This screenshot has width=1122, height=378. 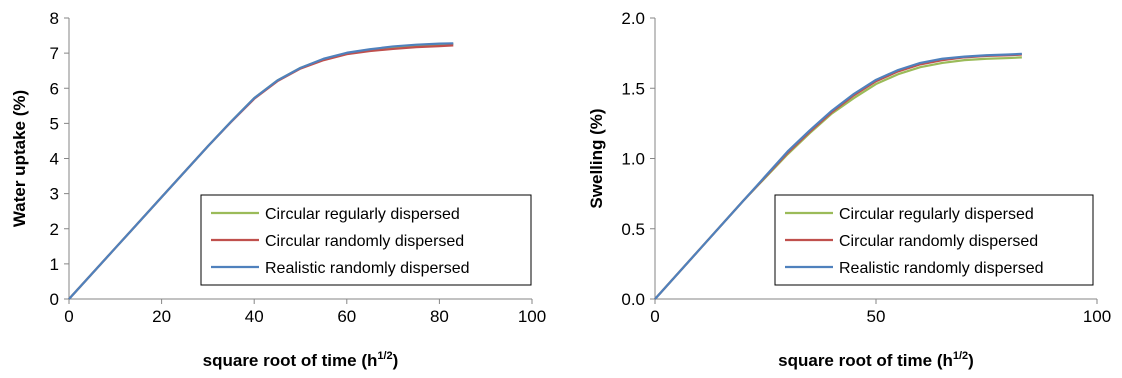 I want to click on y-tick-label: 6, so click(x=54, y=88).